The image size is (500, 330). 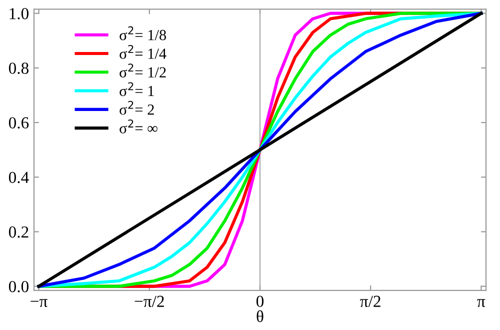 I want to click on y-tick-label: 0.2, so click(x=18, y=232).